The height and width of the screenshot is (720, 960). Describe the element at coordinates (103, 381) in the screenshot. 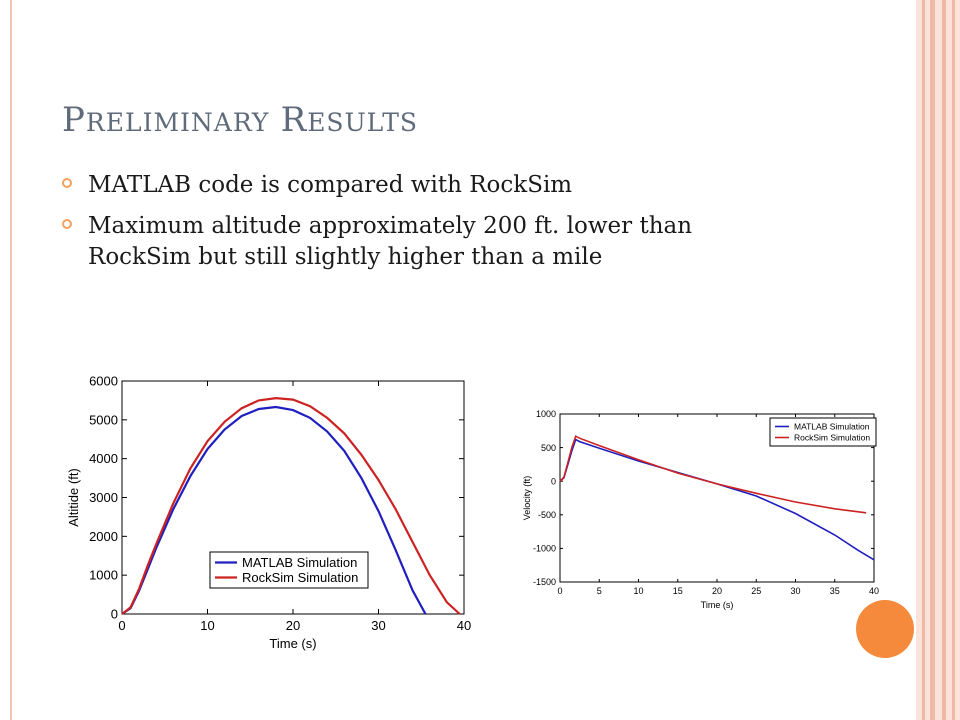

I see `y-tick-label: 6000` at that location.